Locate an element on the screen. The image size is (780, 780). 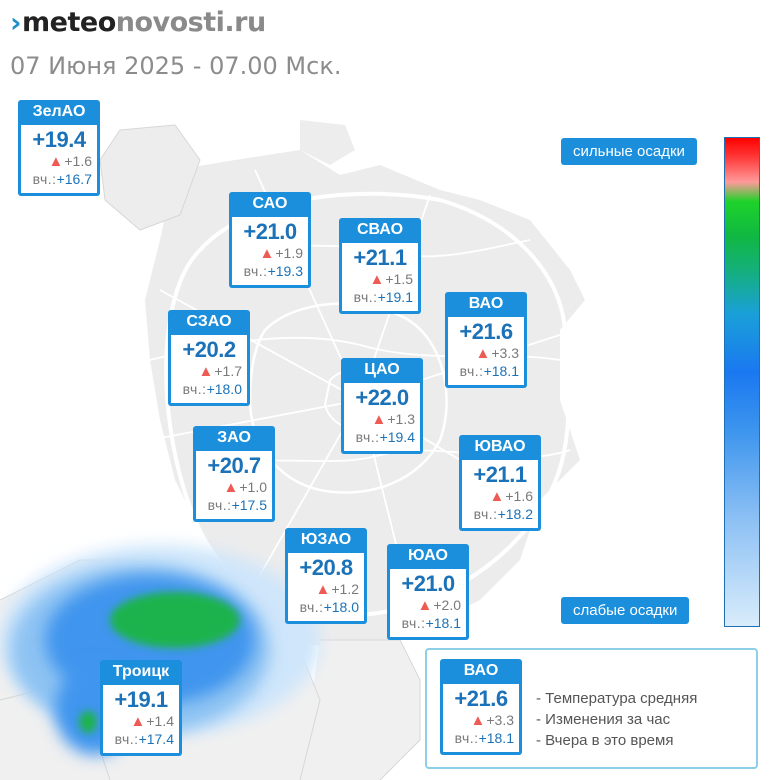
hourly-change: +1.3 is located at coordinates (401, 419).